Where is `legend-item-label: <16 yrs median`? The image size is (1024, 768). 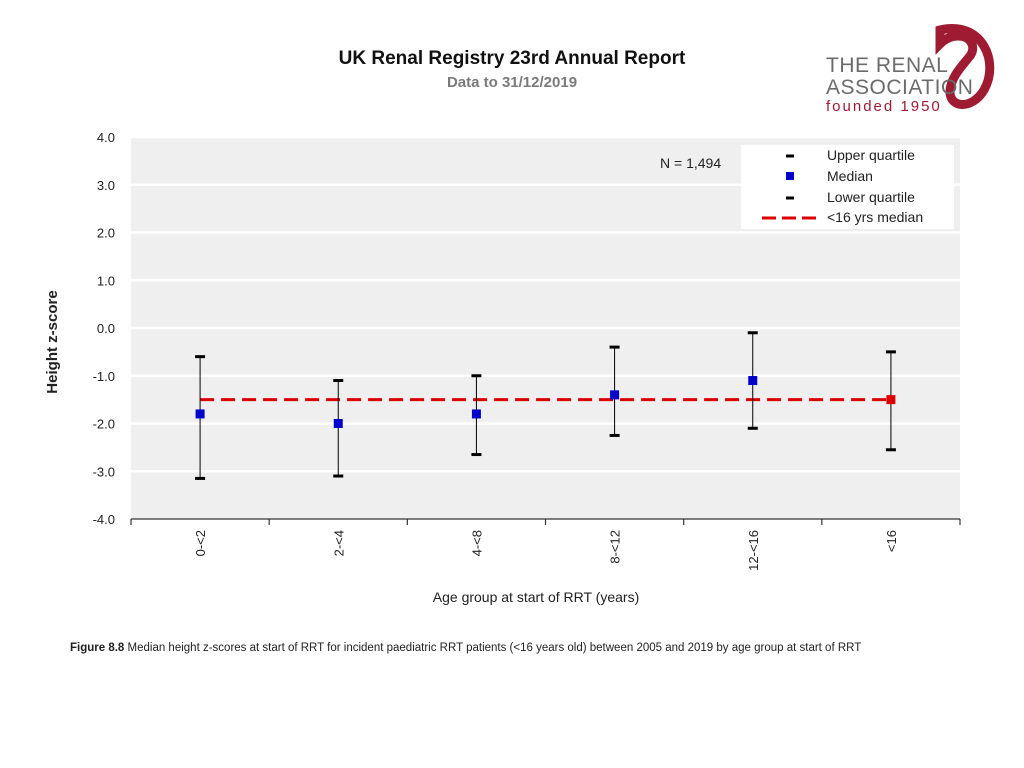 legend-item-label: <16 yrs median is located at coordinates (875, 217).